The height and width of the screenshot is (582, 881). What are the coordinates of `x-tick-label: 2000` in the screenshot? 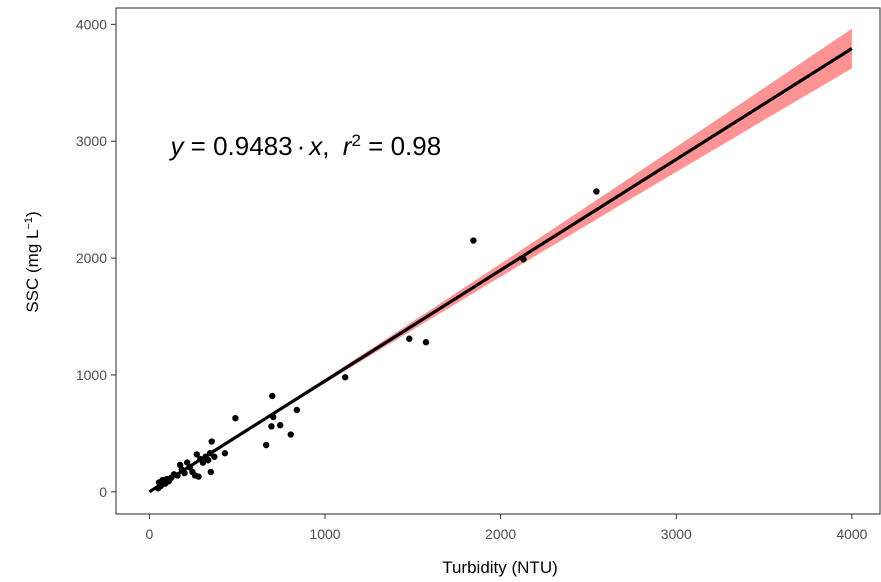 It's located at (500, 534).